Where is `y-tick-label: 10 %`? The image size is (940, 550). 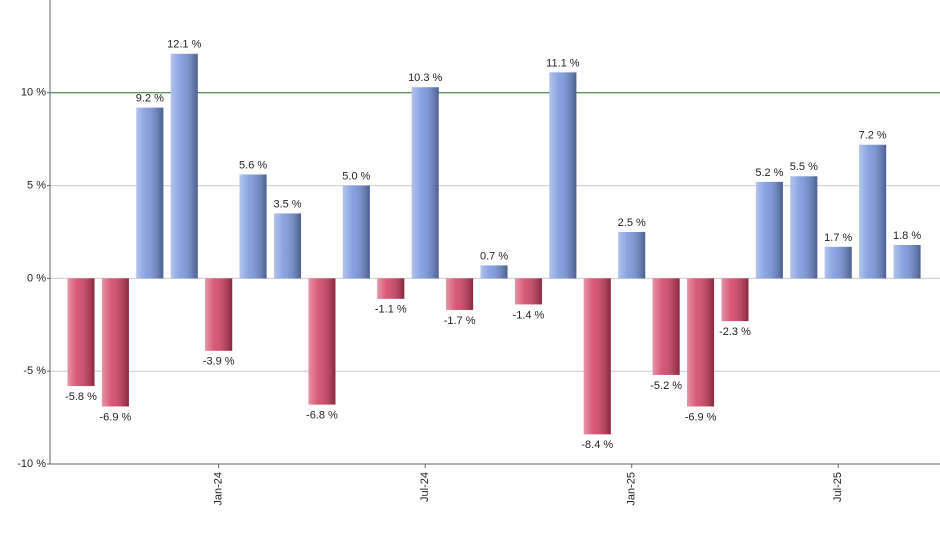
y-tick-label: 10 % is located at coordinates (33, 93).